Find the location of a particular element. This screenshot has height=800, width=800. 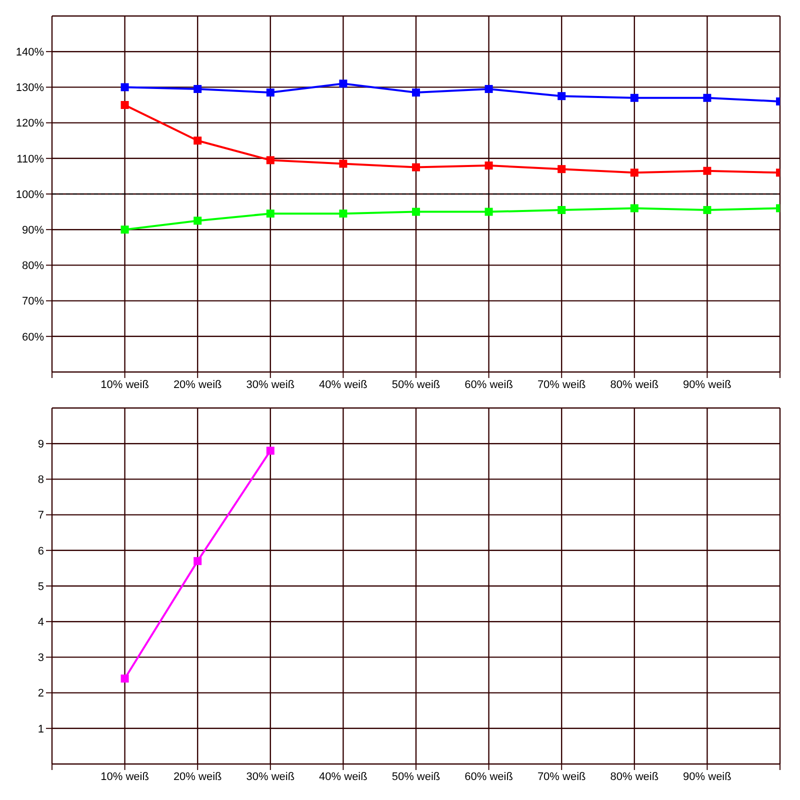

y-tick-label: 5 is located at coordinates (41, 586).